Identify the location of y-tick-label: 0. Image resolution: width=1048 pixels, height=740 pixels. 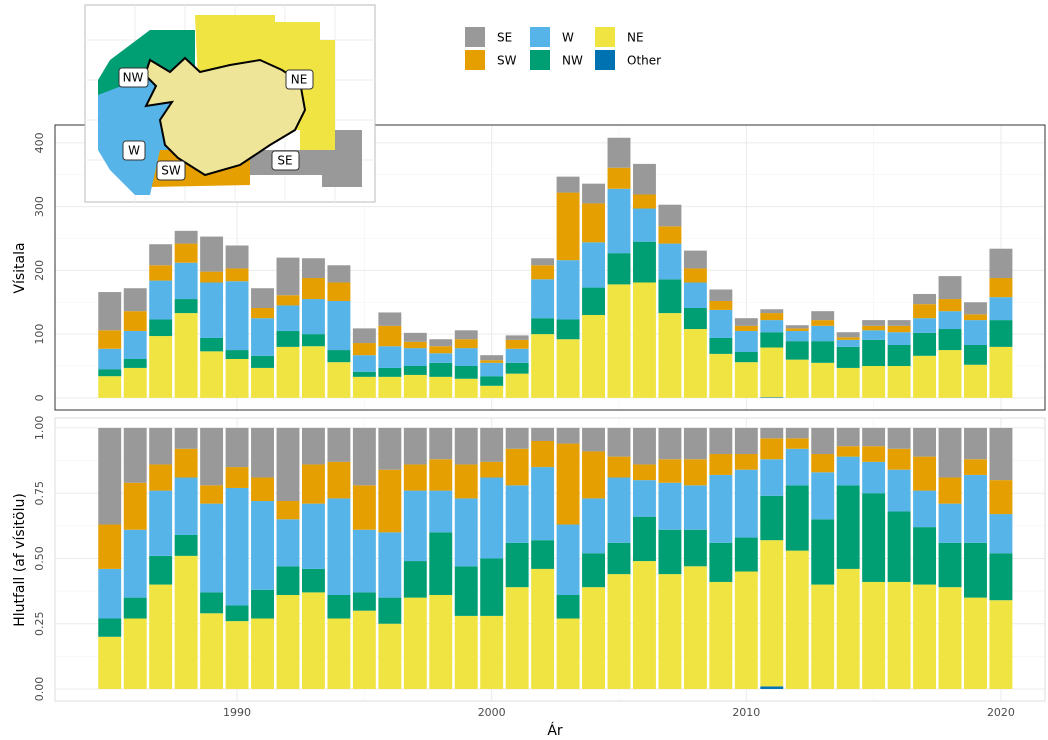
(39, 397).